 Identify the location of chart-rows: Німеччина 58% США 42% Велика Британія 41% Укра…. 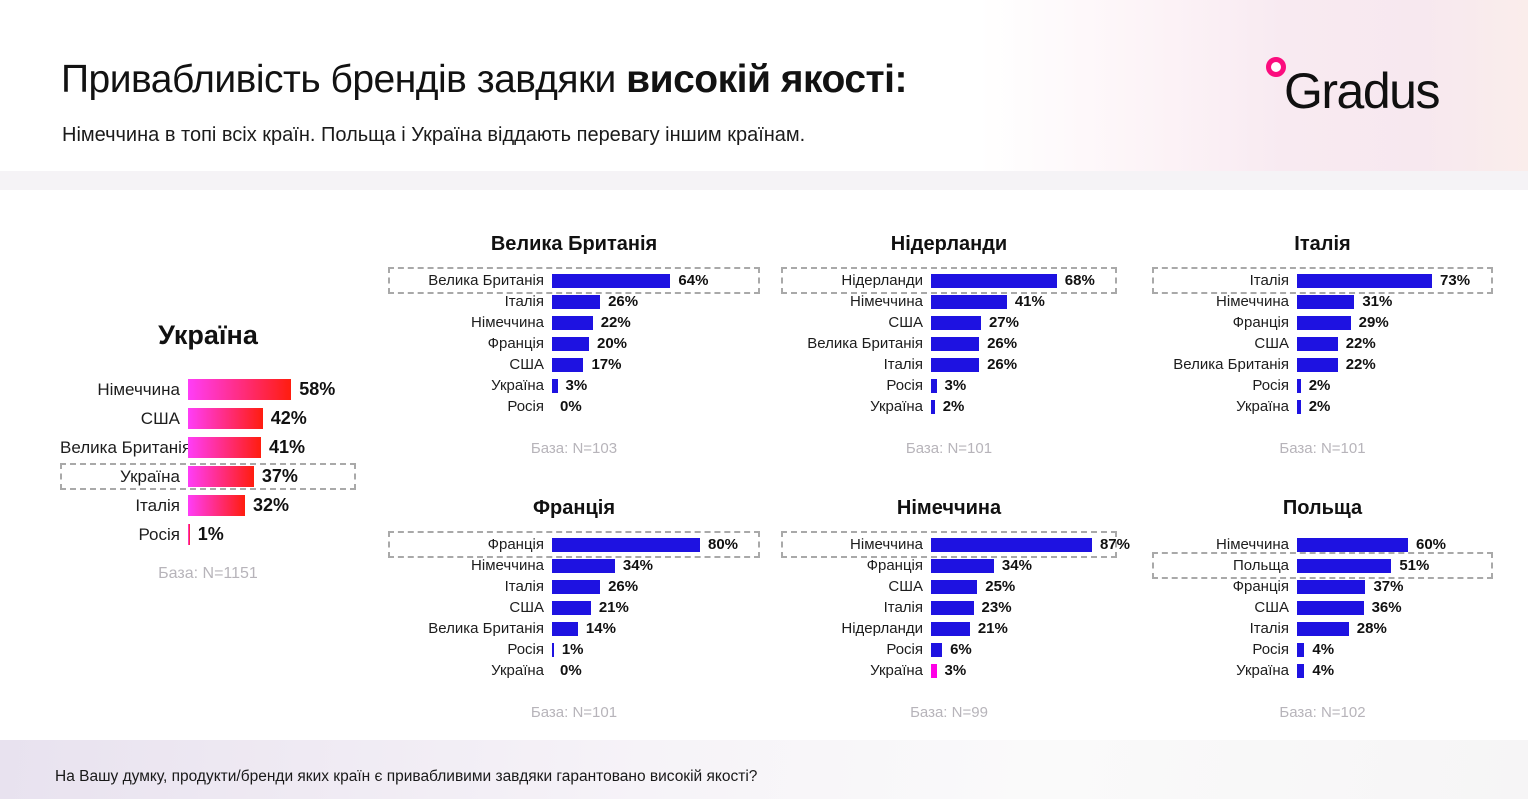
(208, 462).